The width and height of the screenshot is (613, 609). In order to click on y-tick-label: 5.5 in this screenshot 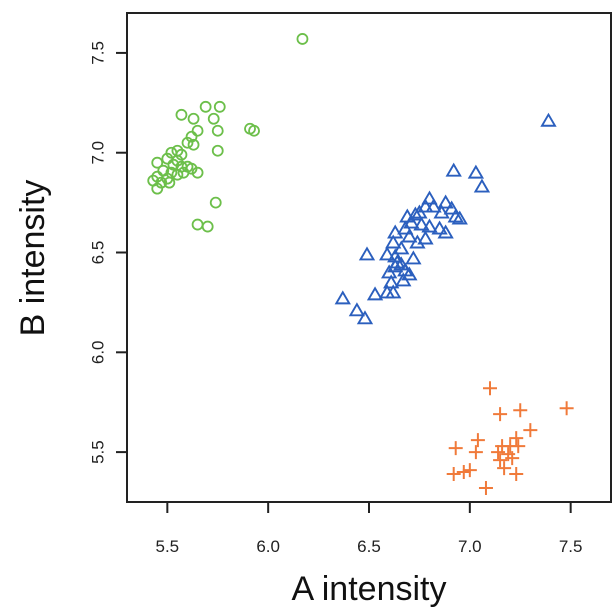, I will do `click(97, 452)`.